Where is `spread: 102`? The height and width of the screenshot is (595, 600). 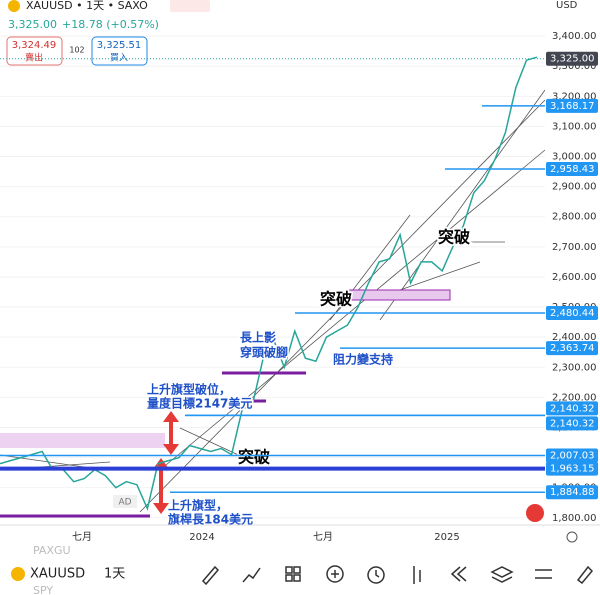 spread: 102 is located at coordinates (76, 50).